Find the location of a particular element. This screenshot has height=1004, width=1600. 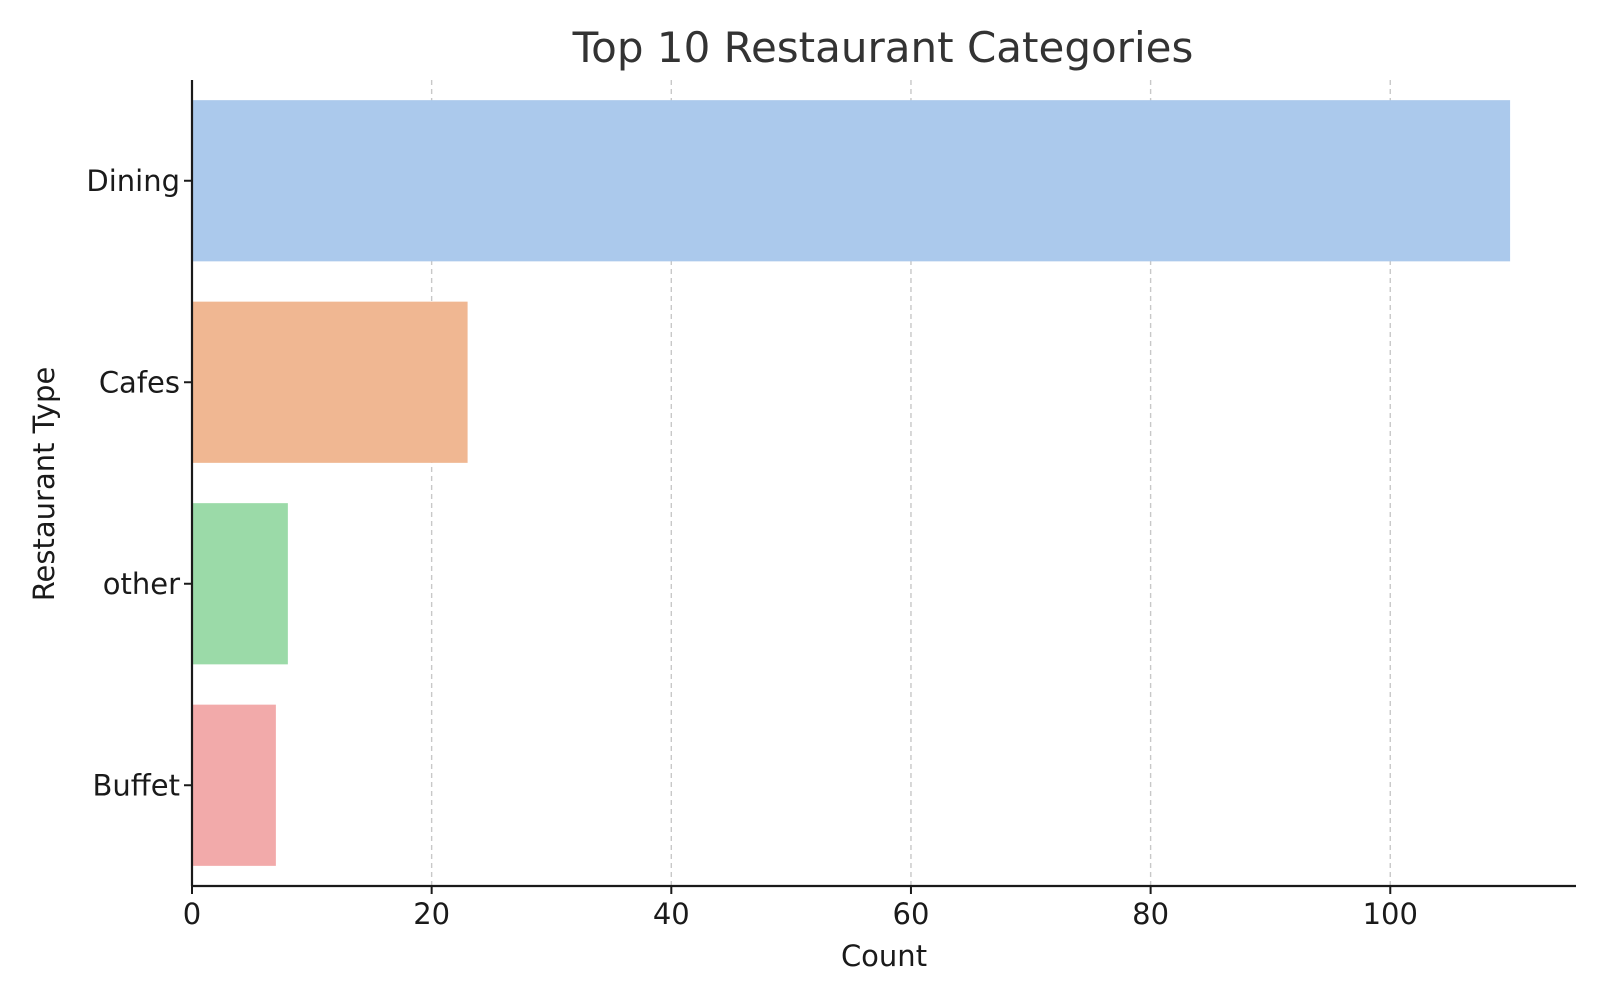

bar-cafes is located at coordinates (330, 382).